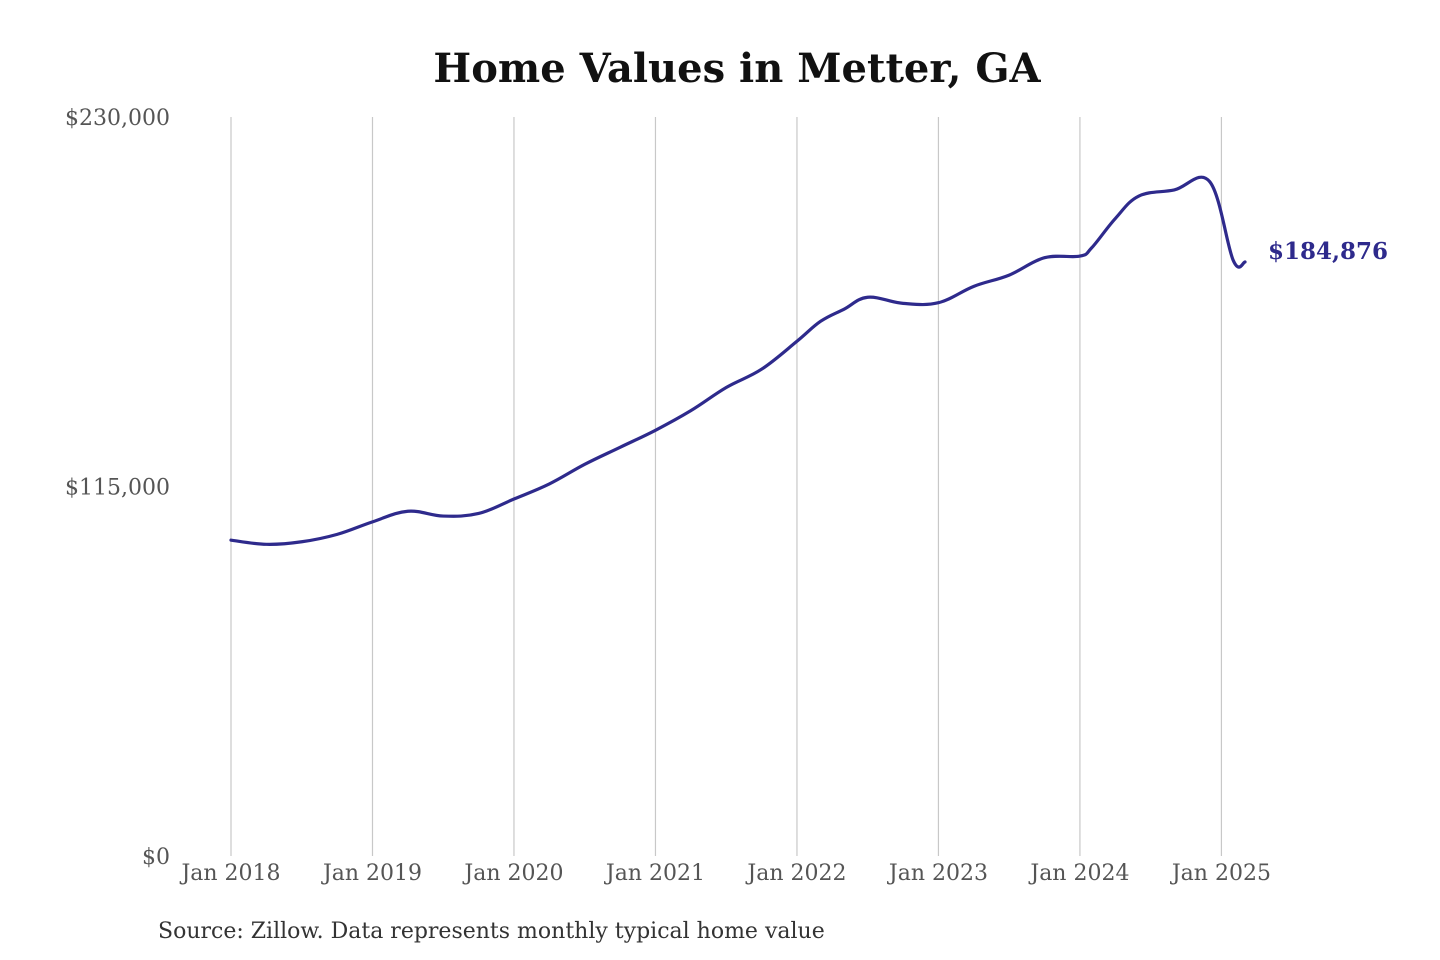  What do you see at coordinates (117, 118) in the screenshot?
I see `y-tick-label: $230,000` at bounding box center [117, 118].